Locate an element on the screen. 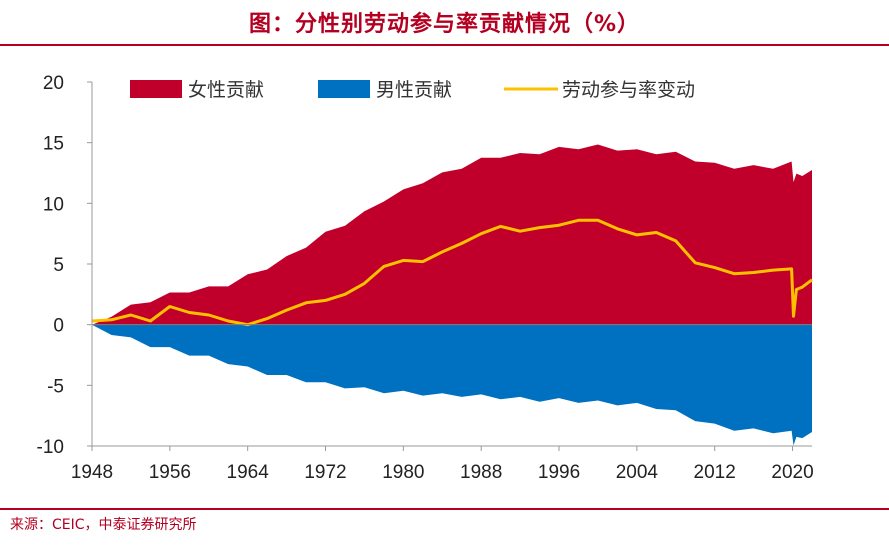 This screenshot has width=889, height=547. y-tick-label: 20 is located at coordinates (53, 83).